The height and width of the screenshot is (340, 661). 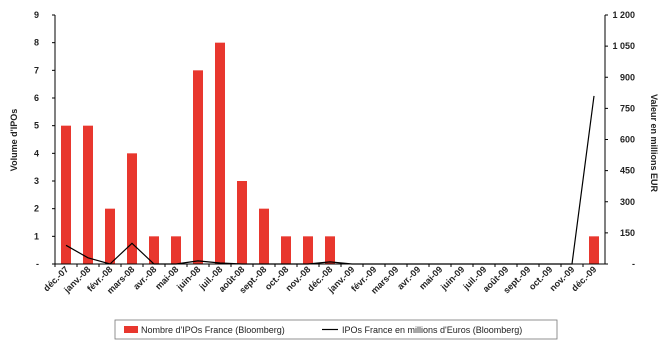 I want to click on y2-tick-label: 750, so click(x=627, y=108).